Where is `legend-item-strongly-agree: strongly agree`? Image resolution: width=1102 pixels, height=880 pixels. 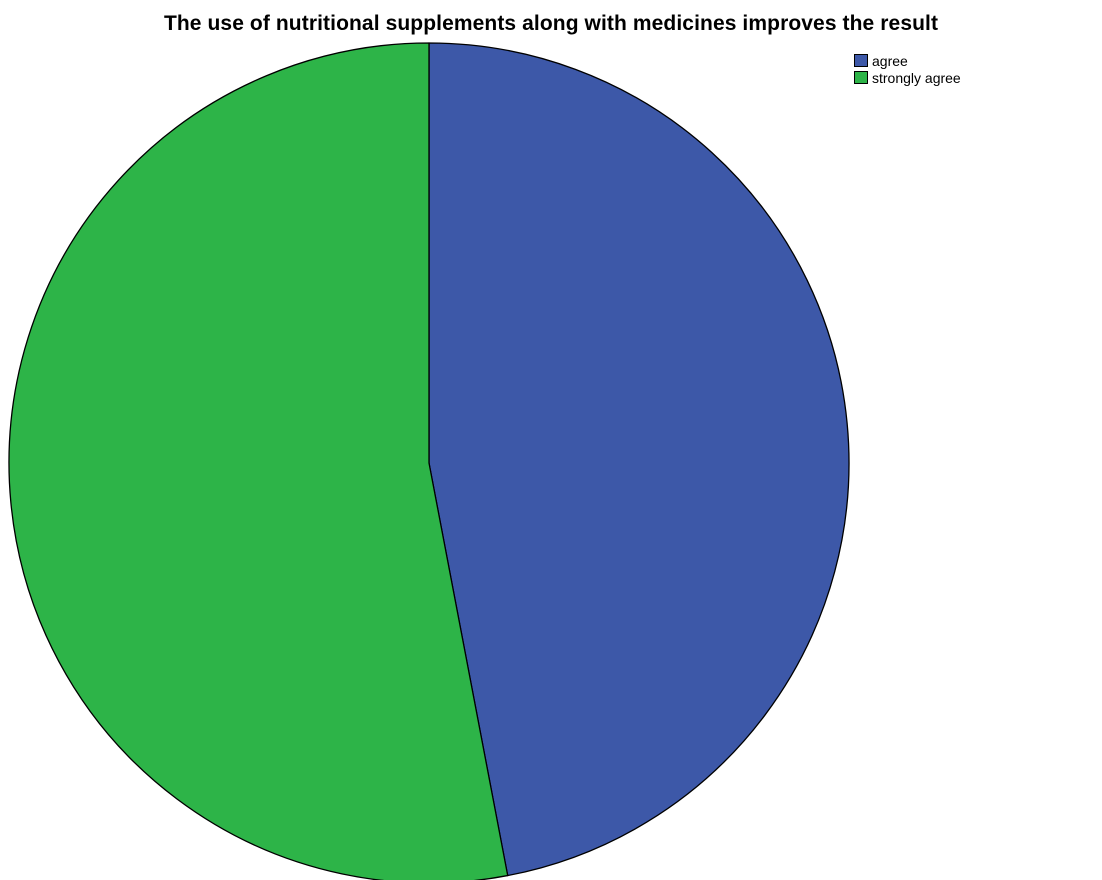 legend-item-strongly-agree: strongly agree is located at coordinates (907, 77).